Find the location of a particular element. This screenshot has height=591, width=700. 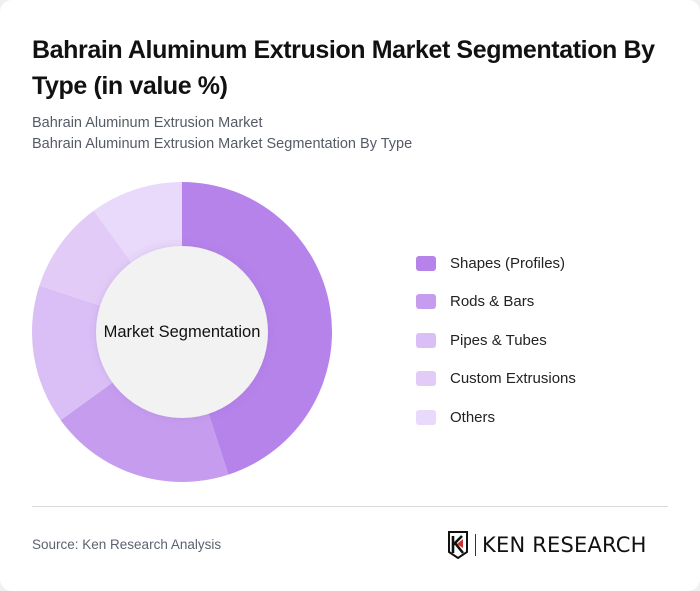

legend-item-shapes-profiles: Shapes (Profiles) is located at coordinates (496, 263).